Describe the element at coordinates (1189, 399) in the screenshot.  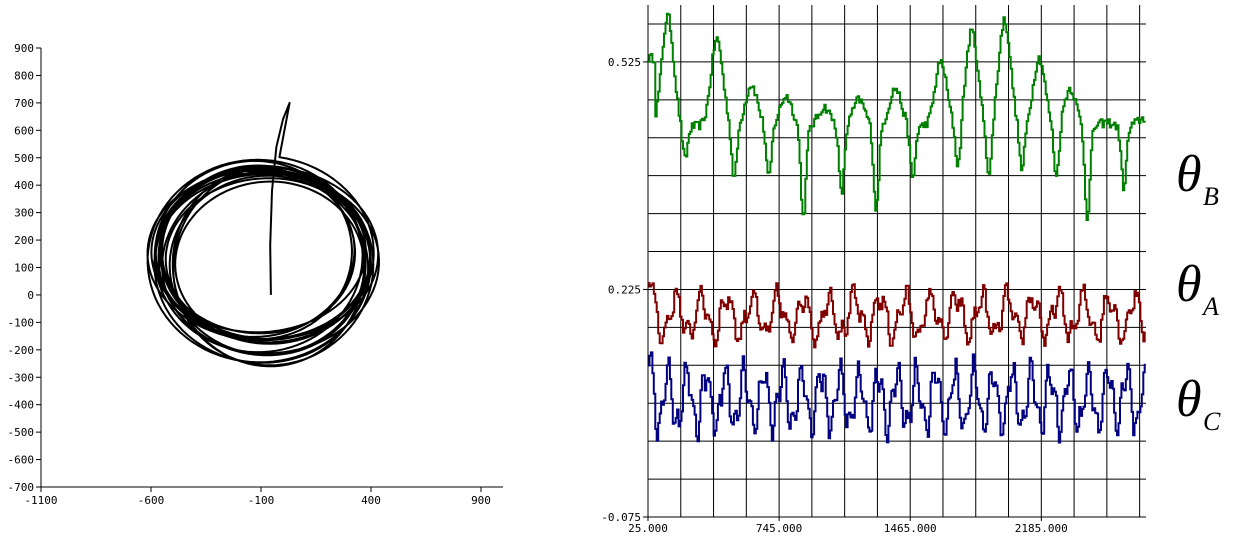
I see `series-label-theta-c: θ` at that location.